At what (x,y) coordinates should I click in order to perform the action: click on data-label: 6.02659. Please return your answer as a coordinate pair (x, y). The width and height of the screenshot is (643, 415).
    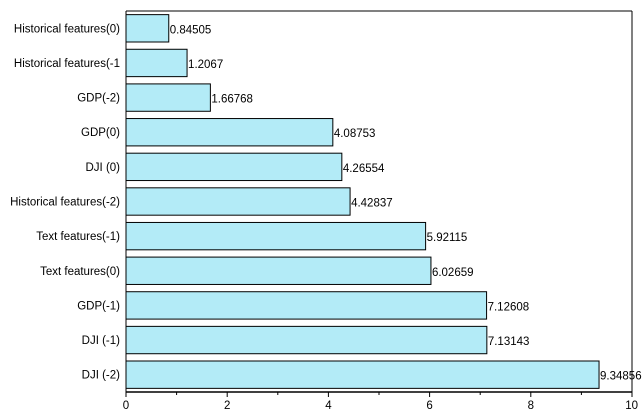
    Looking at the image, I should click on (453, 273).